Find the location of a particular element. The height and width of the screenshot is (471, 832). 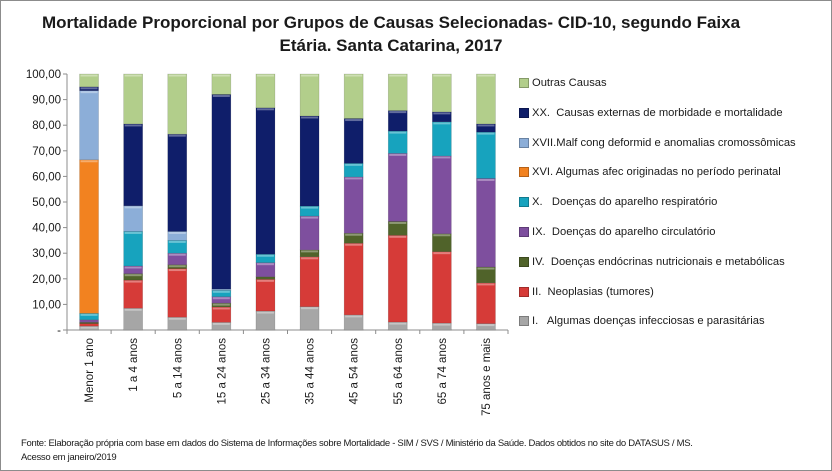

y-tick-label: 60,00 is located at coordinates (46, 177).